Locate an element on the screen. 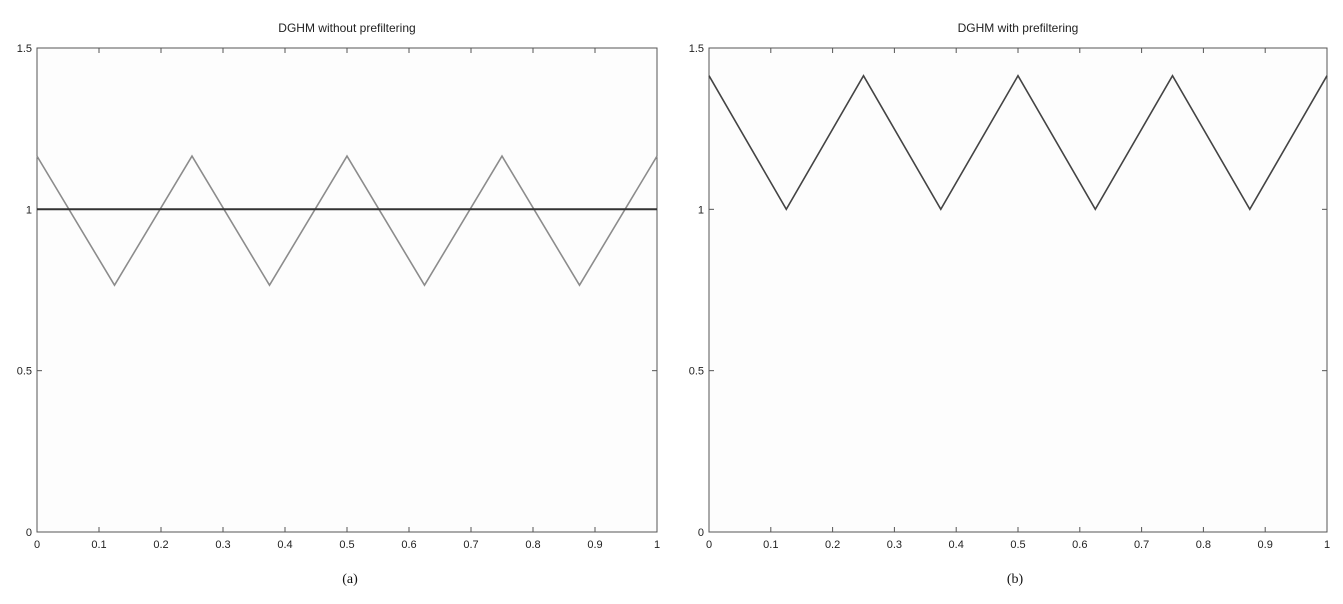 This screenshot has height=604, width=1343. caption-a: (a) is located at coordinates (350, 579).